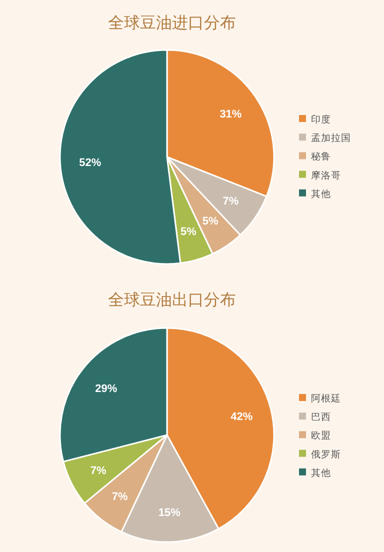  What do you see at coordinates (321, 120) in the screenshot?
I see `legend-label: 印度` at bounding box center [321, 120].